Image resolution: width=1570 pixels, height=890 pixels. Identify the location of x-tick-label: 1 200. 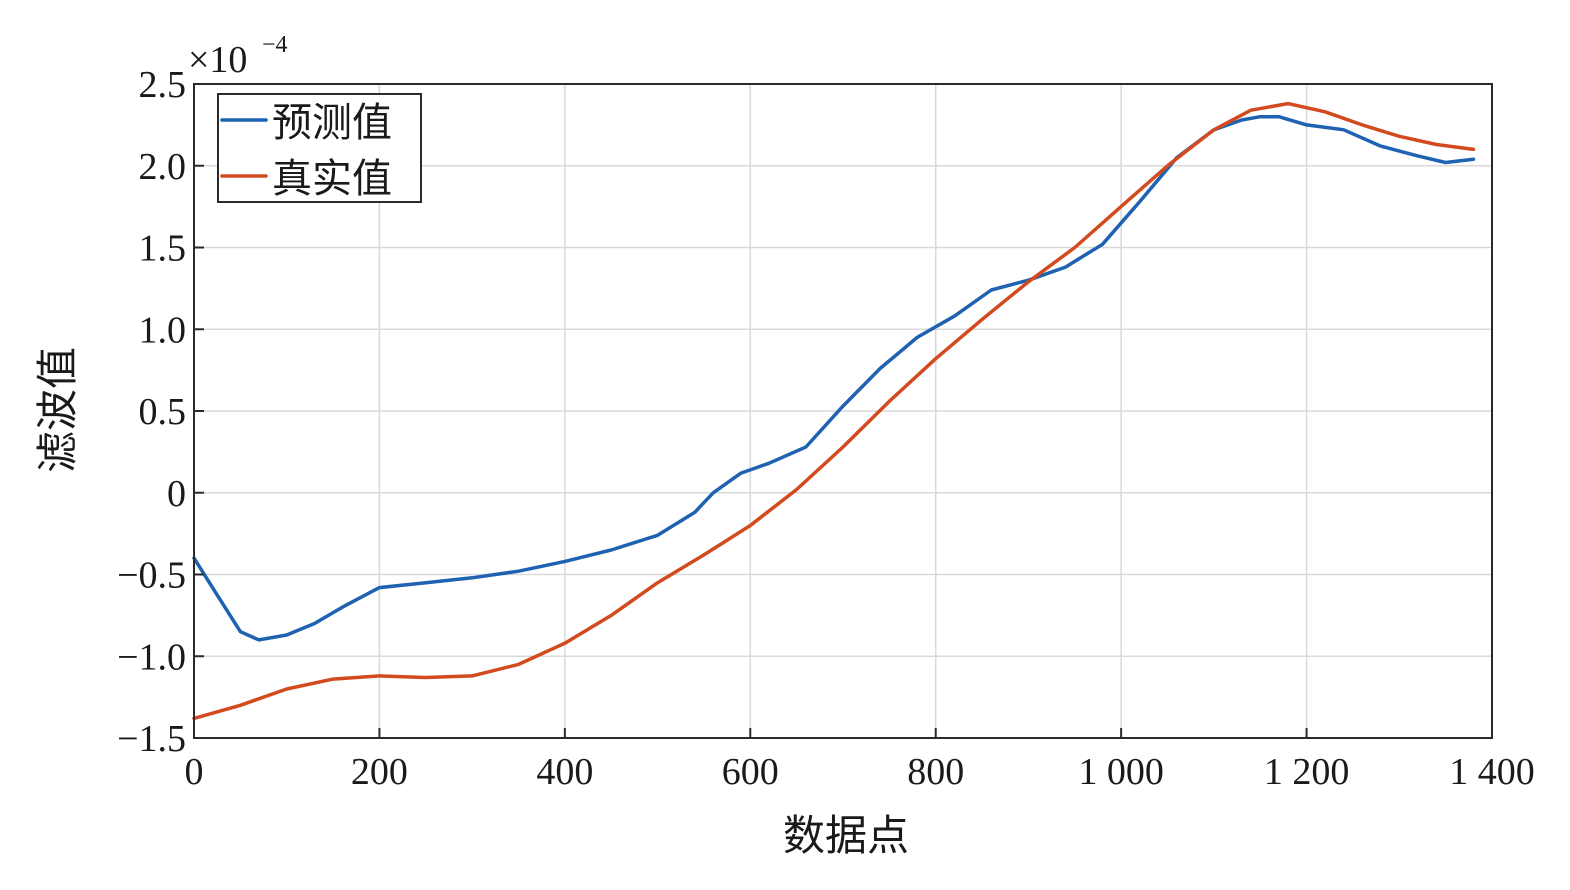
(1307, 772).